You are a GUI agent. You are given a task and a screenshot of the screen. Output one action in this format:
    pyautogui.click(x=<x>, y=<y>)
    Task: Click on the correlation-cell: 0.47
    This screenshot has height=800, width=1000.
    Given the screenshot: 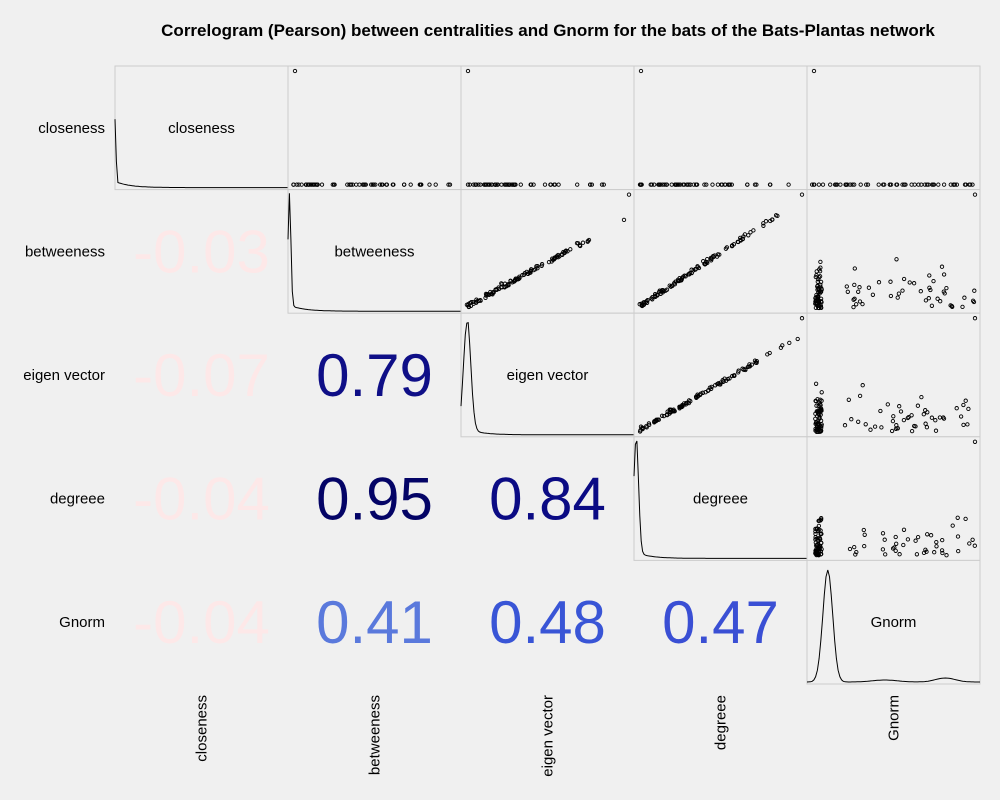 What is the action you would take?
    pyautogui.click(x=720, y=622)
    